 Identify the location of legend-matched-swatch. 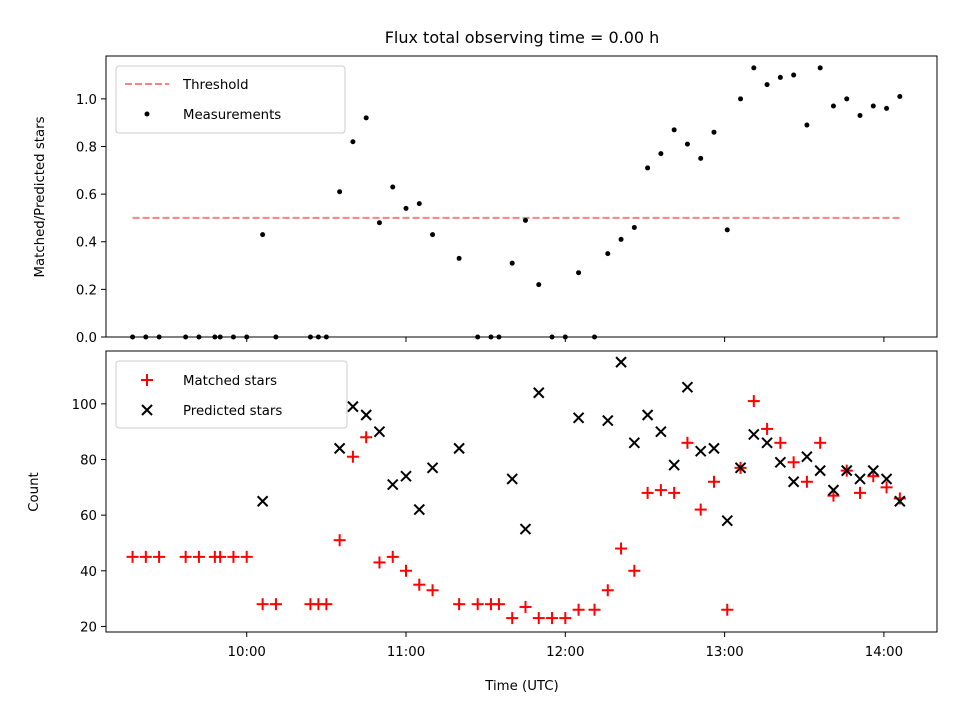
(147, 380).